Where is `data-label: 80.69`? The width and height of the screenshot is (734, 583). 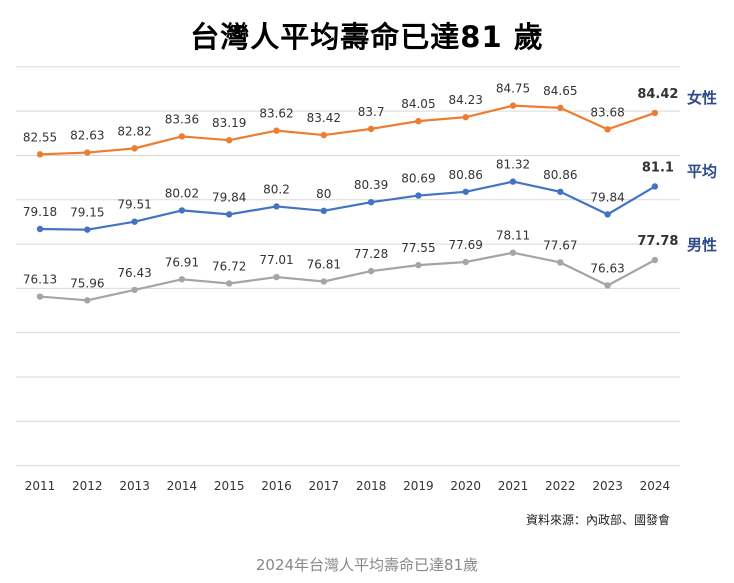 data-label: 80.69 is located at coordinates (418, 179).